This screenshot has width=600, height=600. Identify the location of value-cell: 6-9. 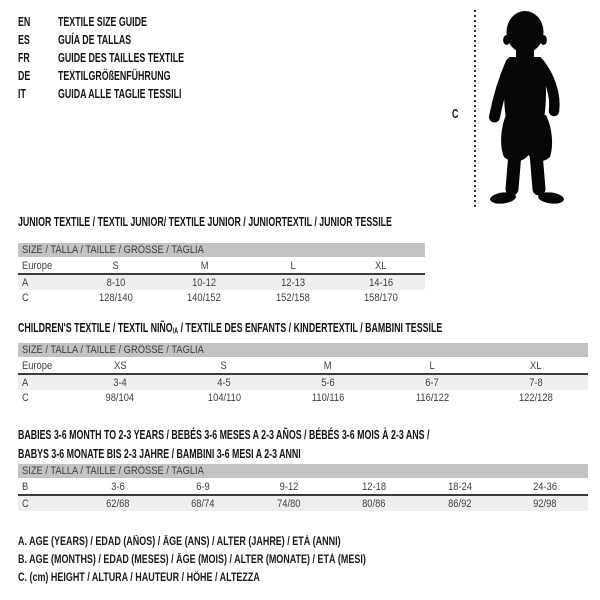
(203, 487).